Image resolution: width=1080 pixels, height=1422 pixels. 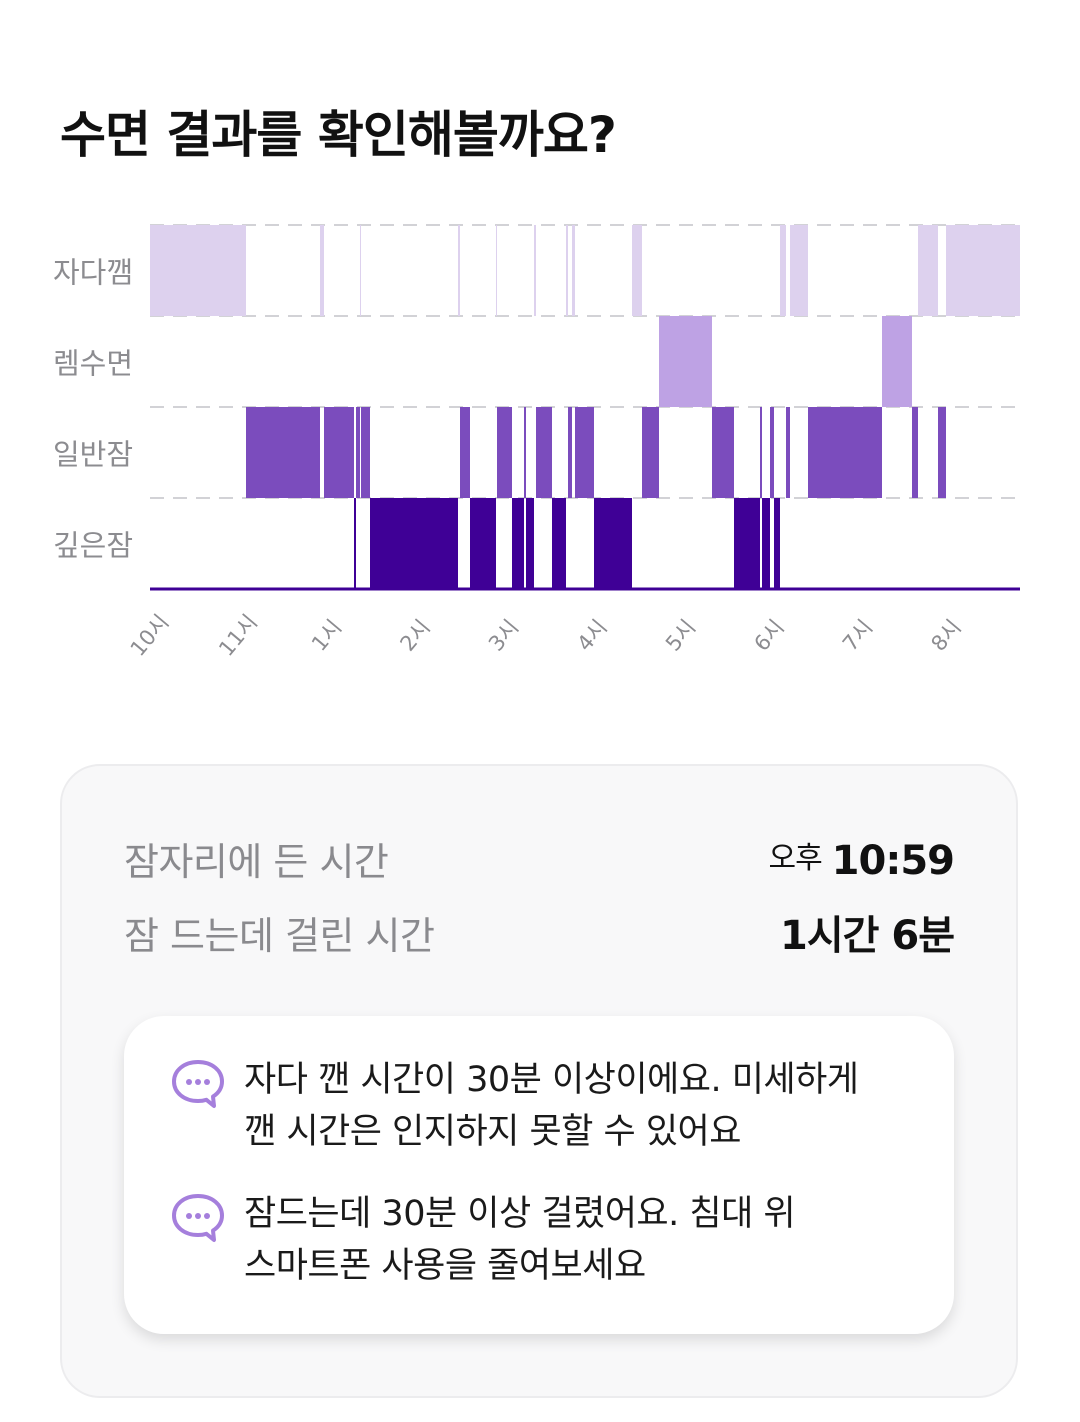 I want to click on stage-label: 깊은잠, so click(x=93, y=546).